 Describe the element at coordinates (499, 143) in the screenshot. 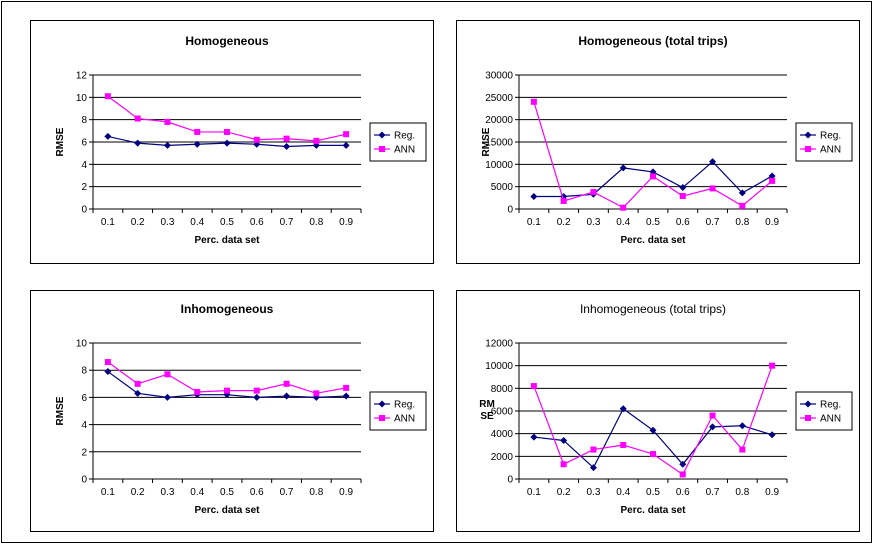

I see `y-tick-label: 15000` at that location.